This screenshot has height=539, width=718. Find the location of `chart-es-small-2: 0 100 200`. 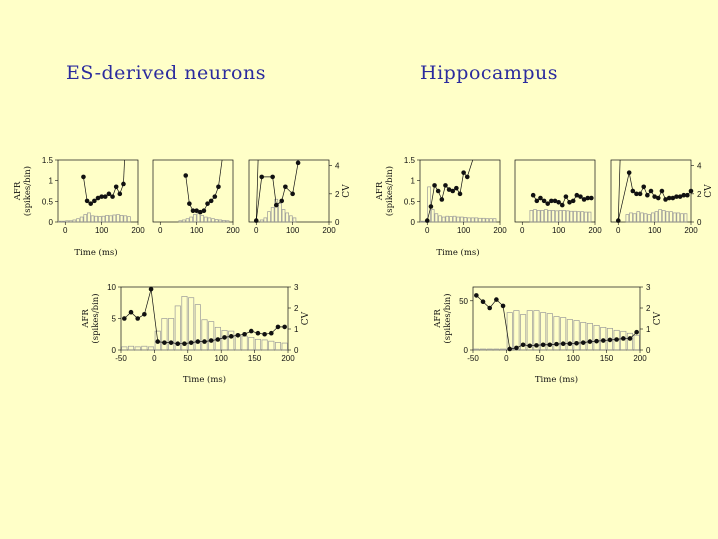

chart-es-small-2: 0 100 200 is located at coordinates (196, 197).